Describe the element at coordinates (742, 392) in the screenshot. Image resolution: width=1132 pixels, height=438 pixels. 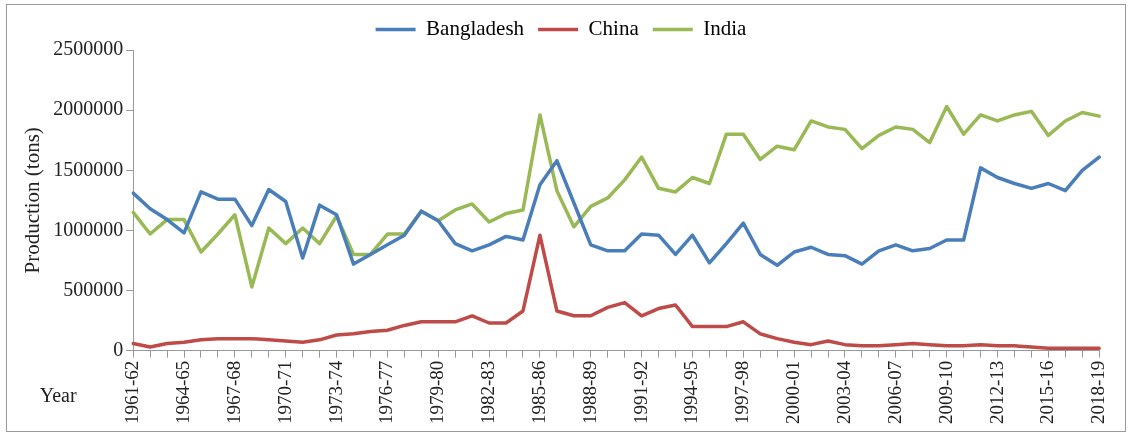
I see `x-tick-label: 1997-98` at that location.